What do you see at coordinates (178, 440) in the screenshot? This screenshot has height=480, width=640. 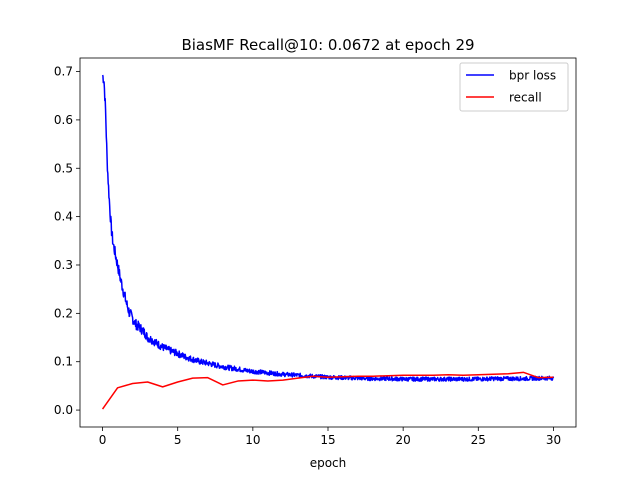 I see `x-tick-label: 5` at bounding box center [178, 440].